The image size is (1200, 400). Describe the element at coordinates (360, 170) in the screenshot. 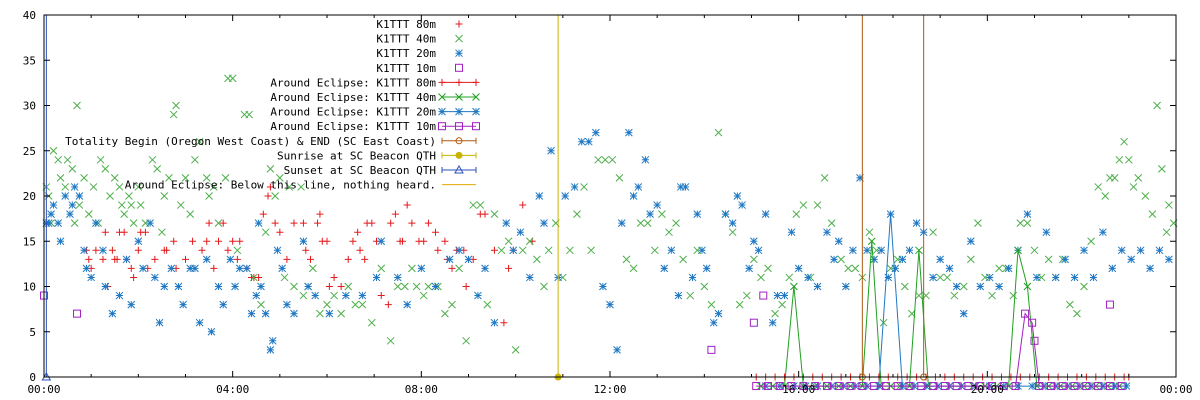

I see `legend-label: Sunset at SC Beacon QTH` at that location.